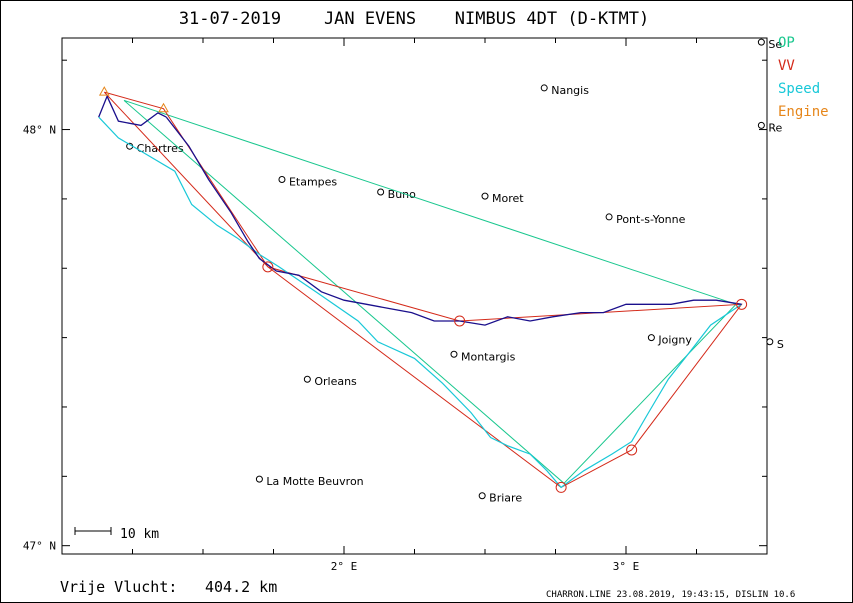  Describe the element at coordinates (313, 181) in the screenshot. I see `town-label: Etampes` at that location.